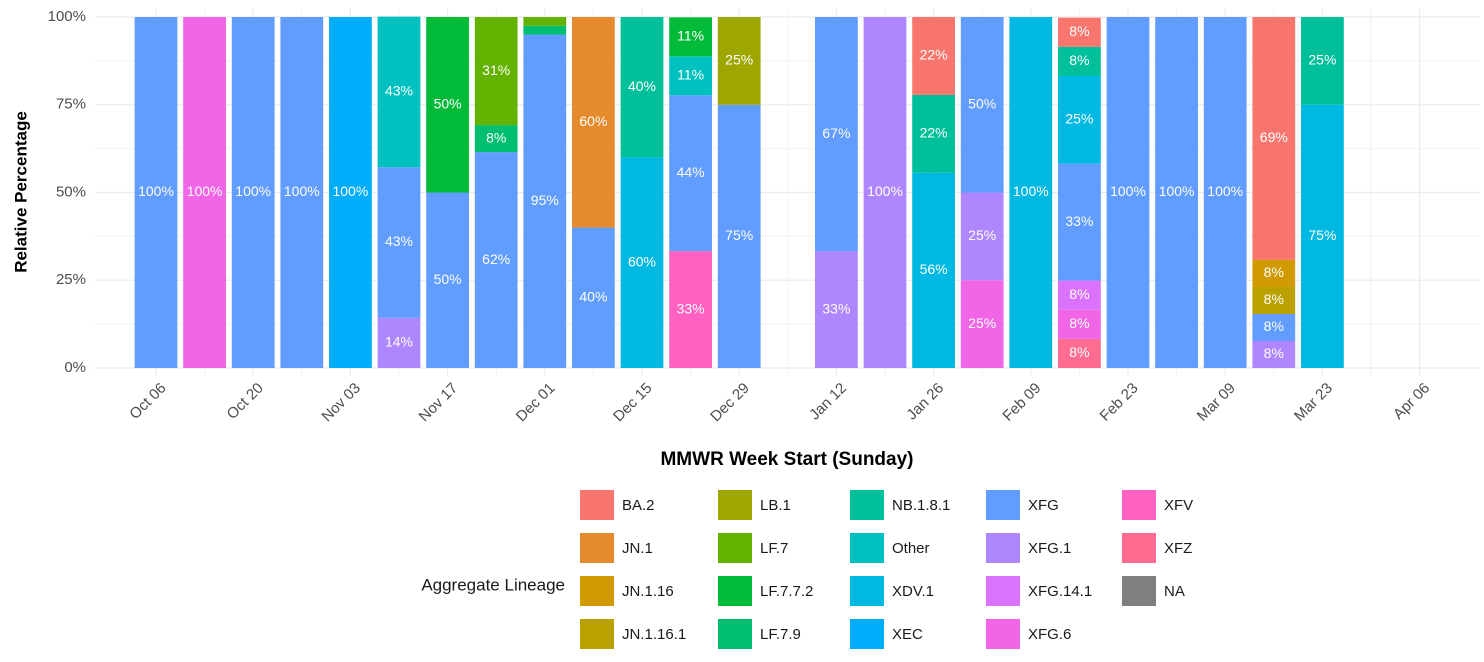  I want to click on x-tick-label: Nov 03, so click(341, 403).